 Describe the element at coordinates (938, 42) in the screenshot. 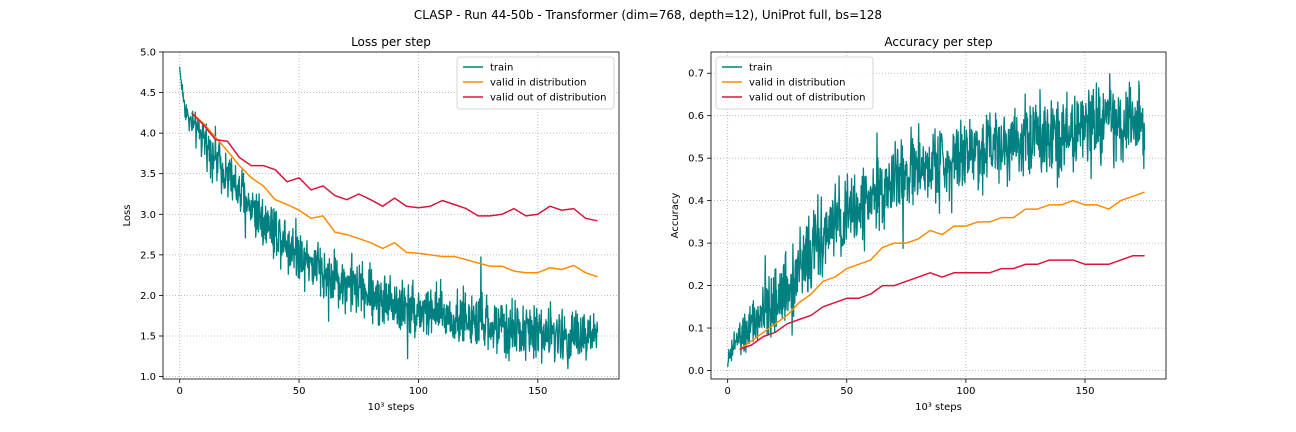

I see `chart-title: Accuracy per step` at that location.